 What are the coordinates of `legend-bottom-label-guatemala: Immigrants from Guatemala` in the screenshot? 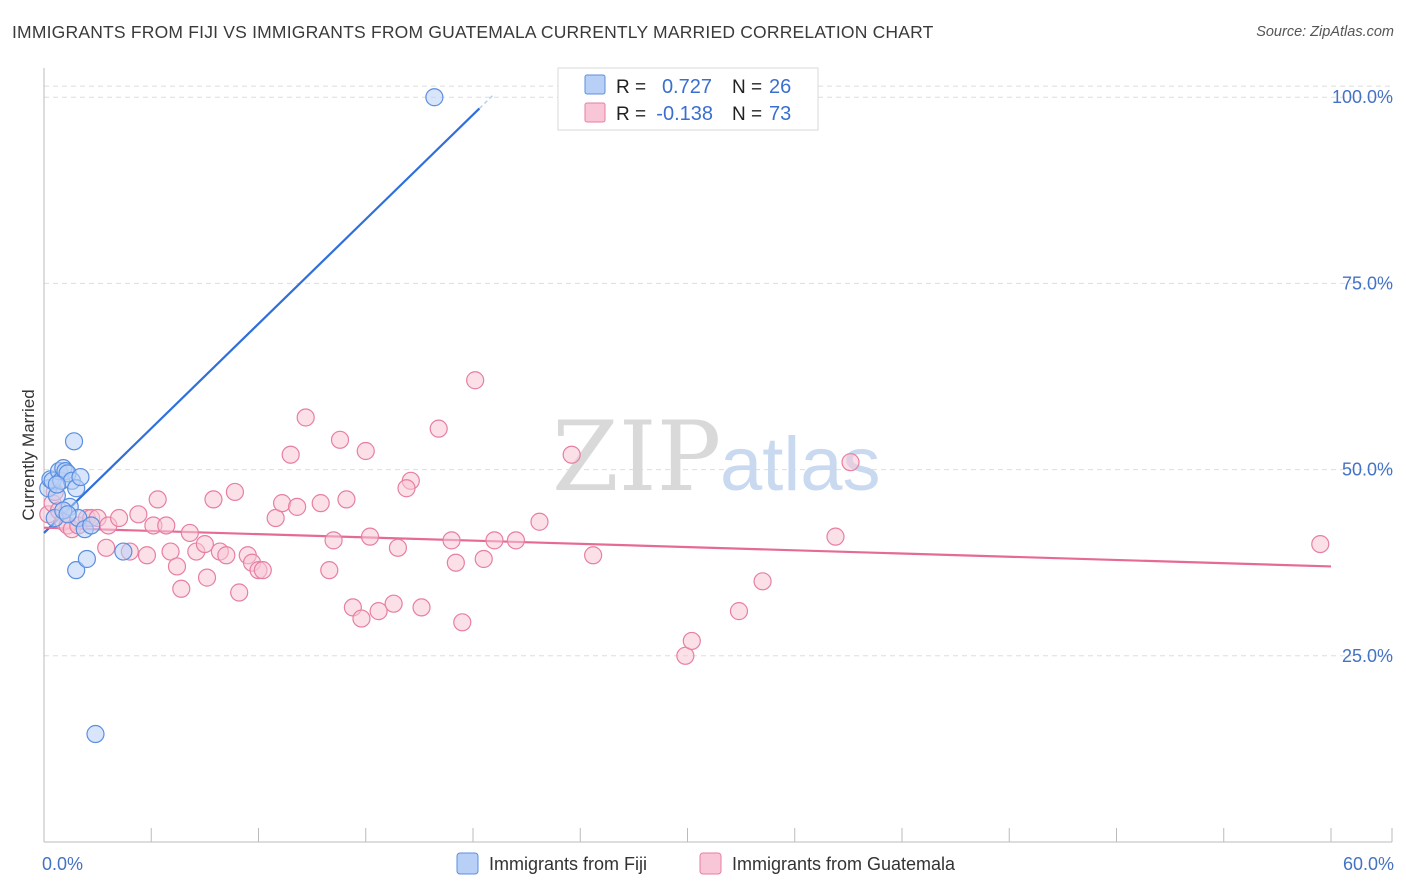 It's located at (844, 864).